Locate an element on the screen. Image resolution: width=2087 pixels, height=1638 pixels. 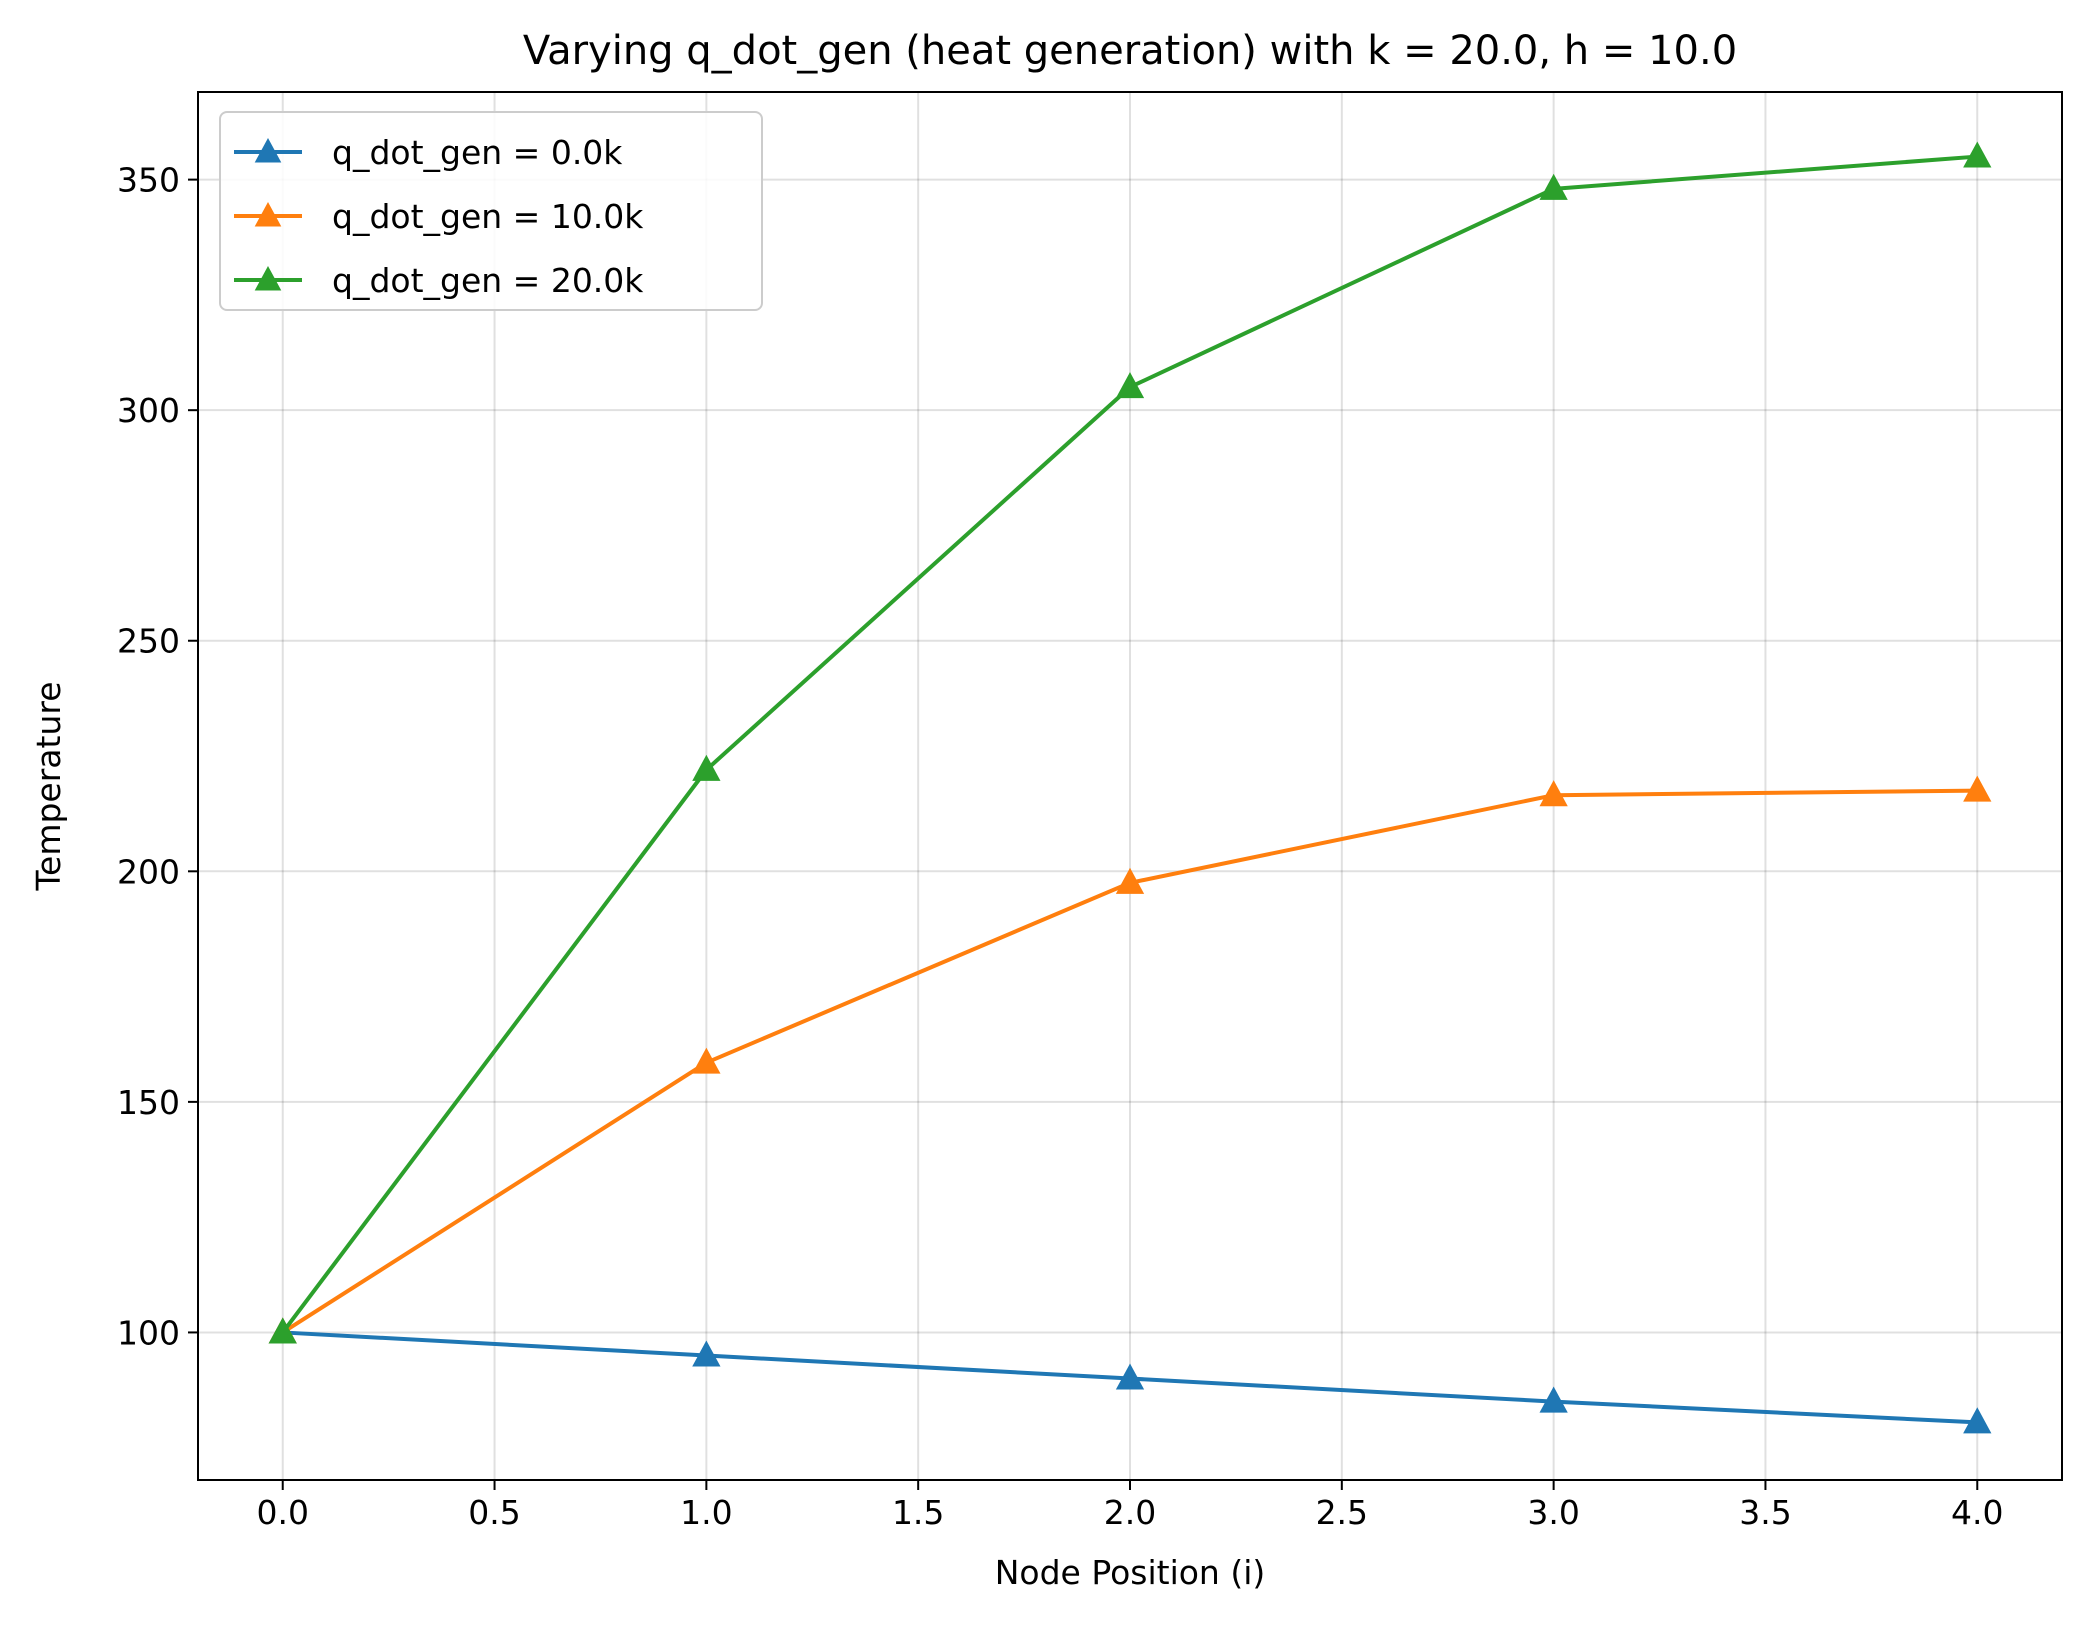
x-axis-label: Node Position (i) is located at coordinates (1130, 1572).